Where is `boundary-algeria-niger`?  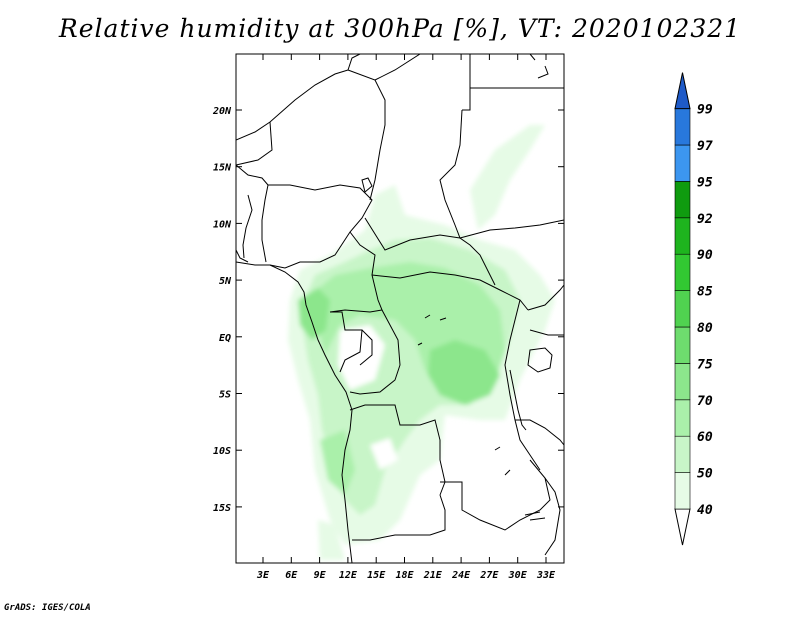
boundary-algeria-niger is located at coordinates (292, 105).